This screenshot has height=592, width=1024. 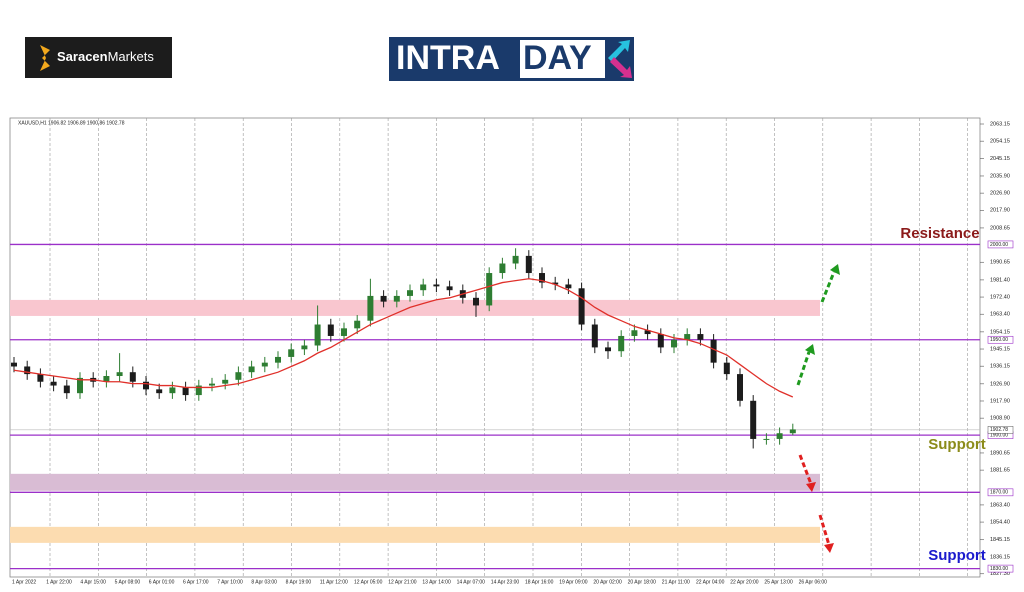 I want to click on banner-text: INTRA, so click(x=448, y=58).